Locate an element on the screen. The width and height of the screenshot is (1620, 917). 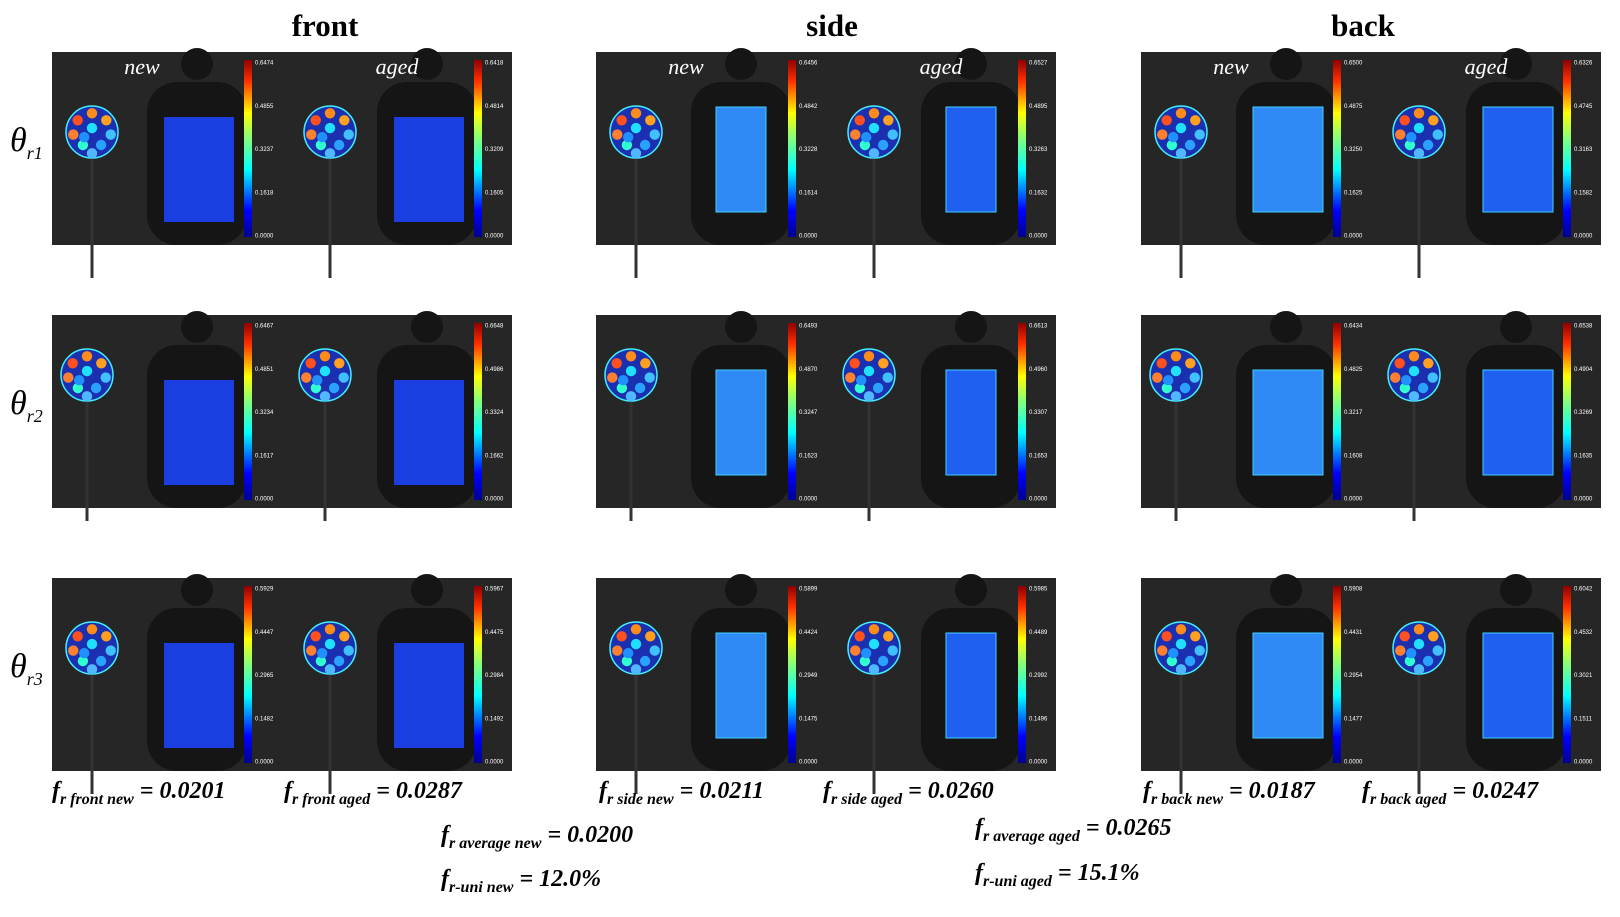
formula-sub: r front aged is located at coordinates (331, 799).